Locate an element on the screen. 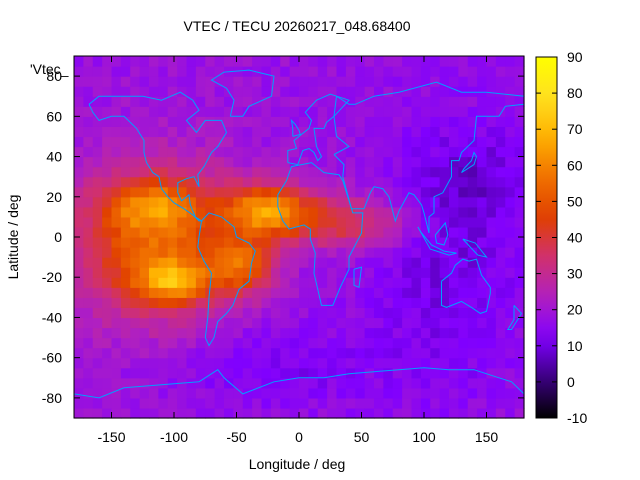 The height and width of the screenshot is (480, 640). colorbar-tick-label: 90 is located at coordinates (575, 57).